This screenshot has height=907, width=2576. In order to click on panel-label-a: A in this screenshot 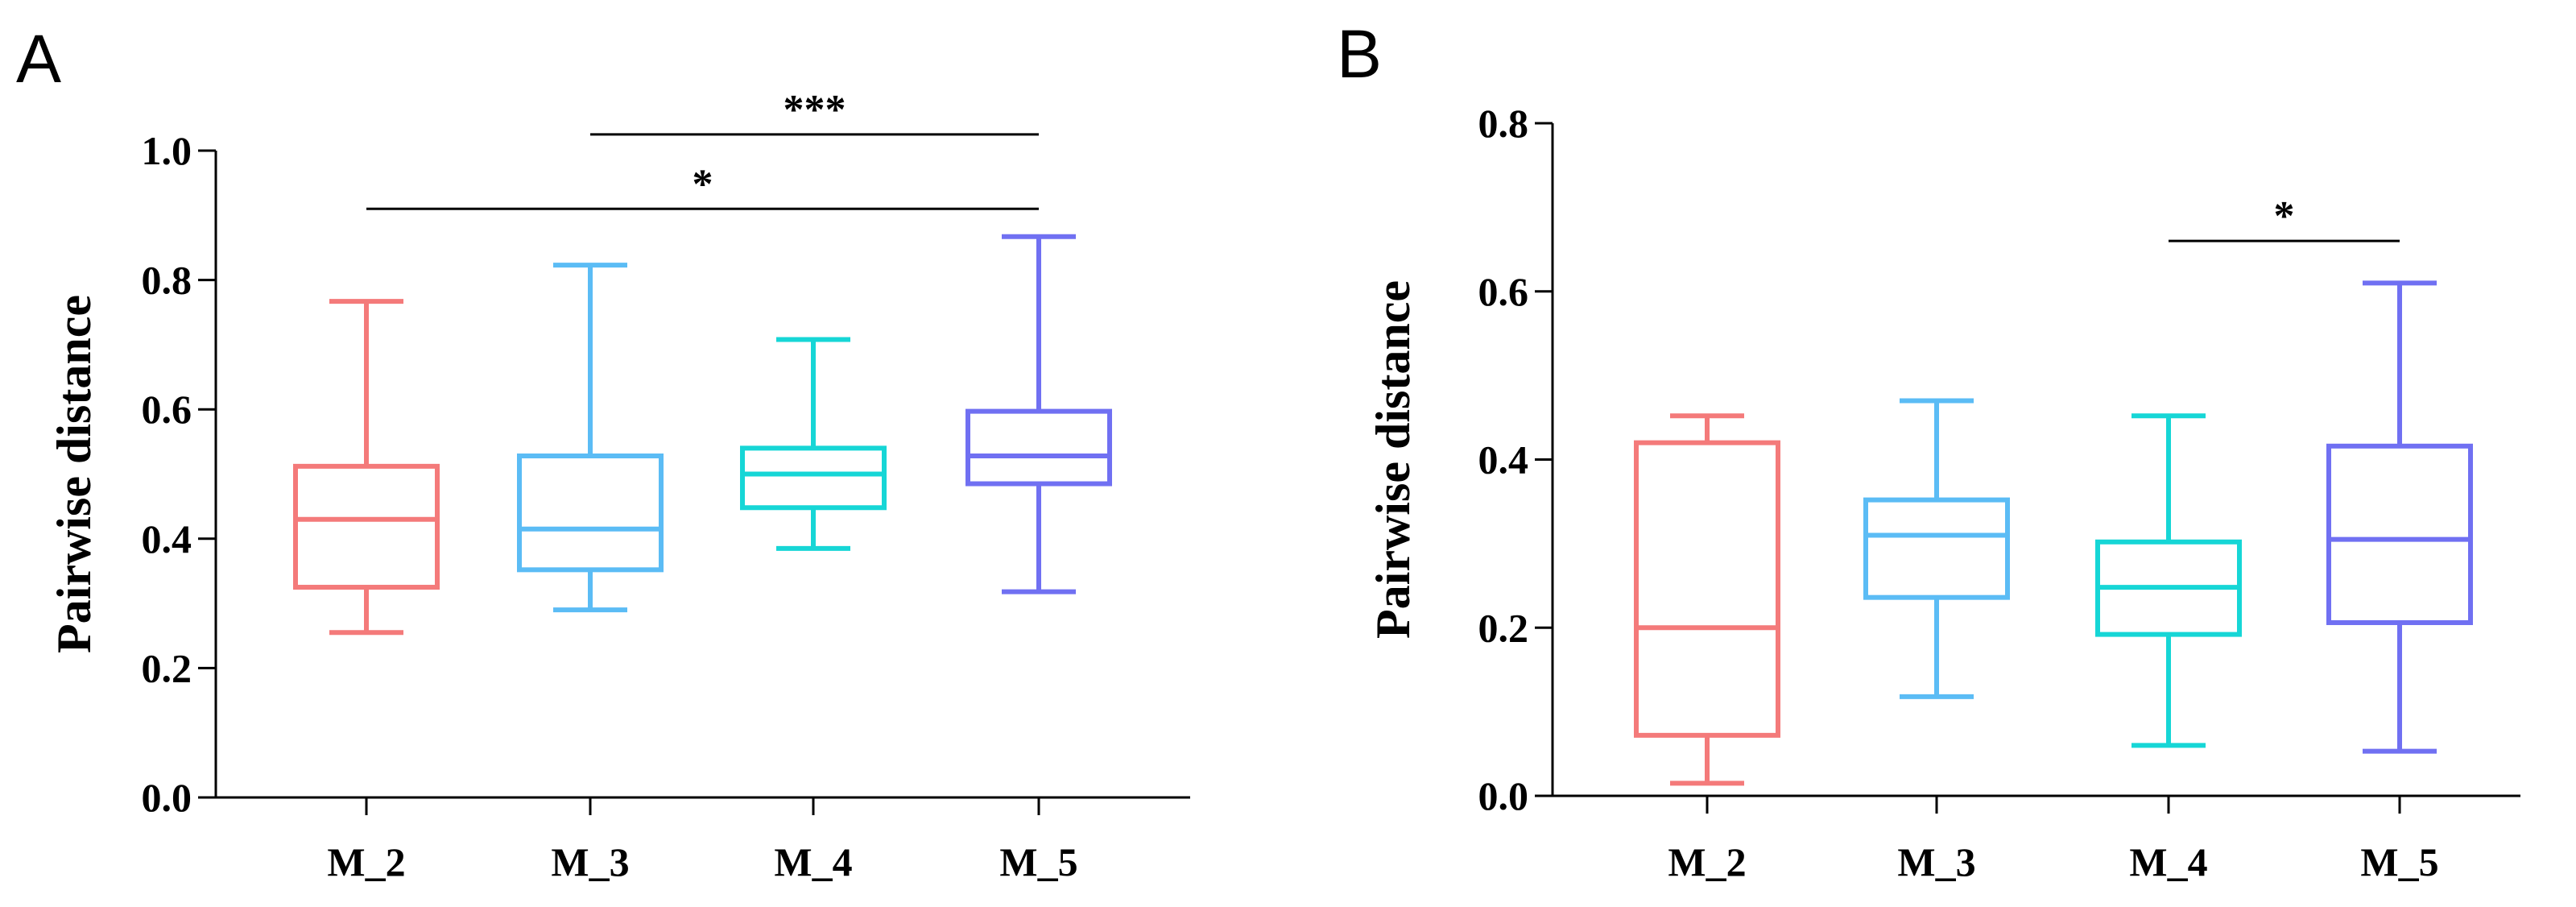, I will do `click(39, 59)`.